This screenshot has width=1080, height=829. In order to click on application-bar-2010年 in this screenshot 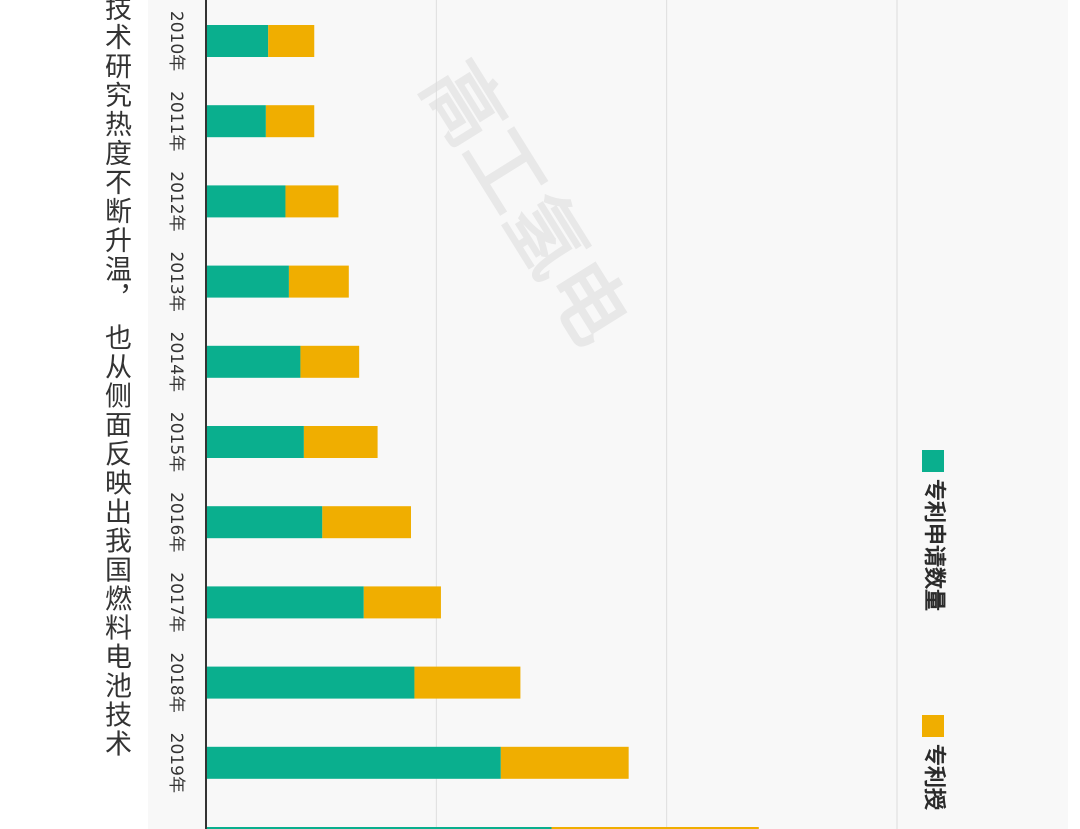, I will do `click(237, 41)`.